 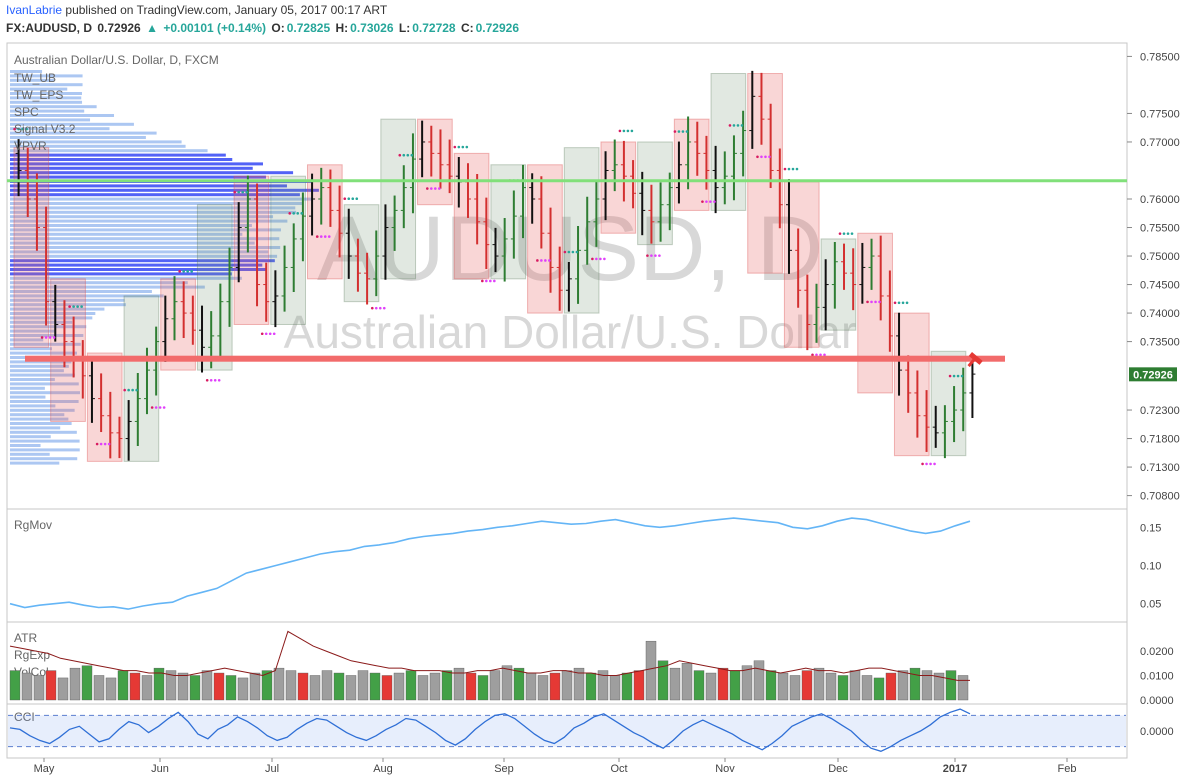 I want to click on close-value: 0.72926, so click(x=497, y=28).